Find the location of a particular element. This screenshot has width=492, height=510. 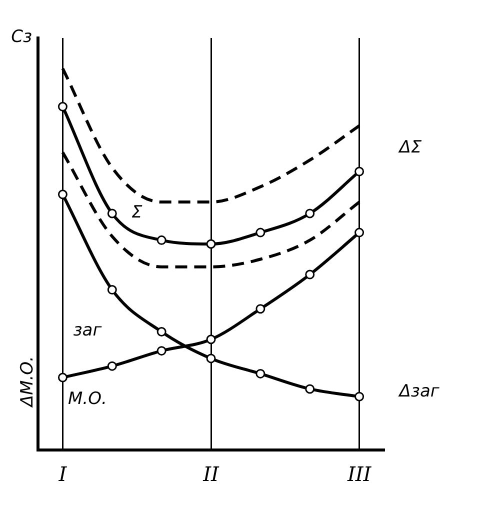

series-label: Σ is located at coordinates (136, 212).